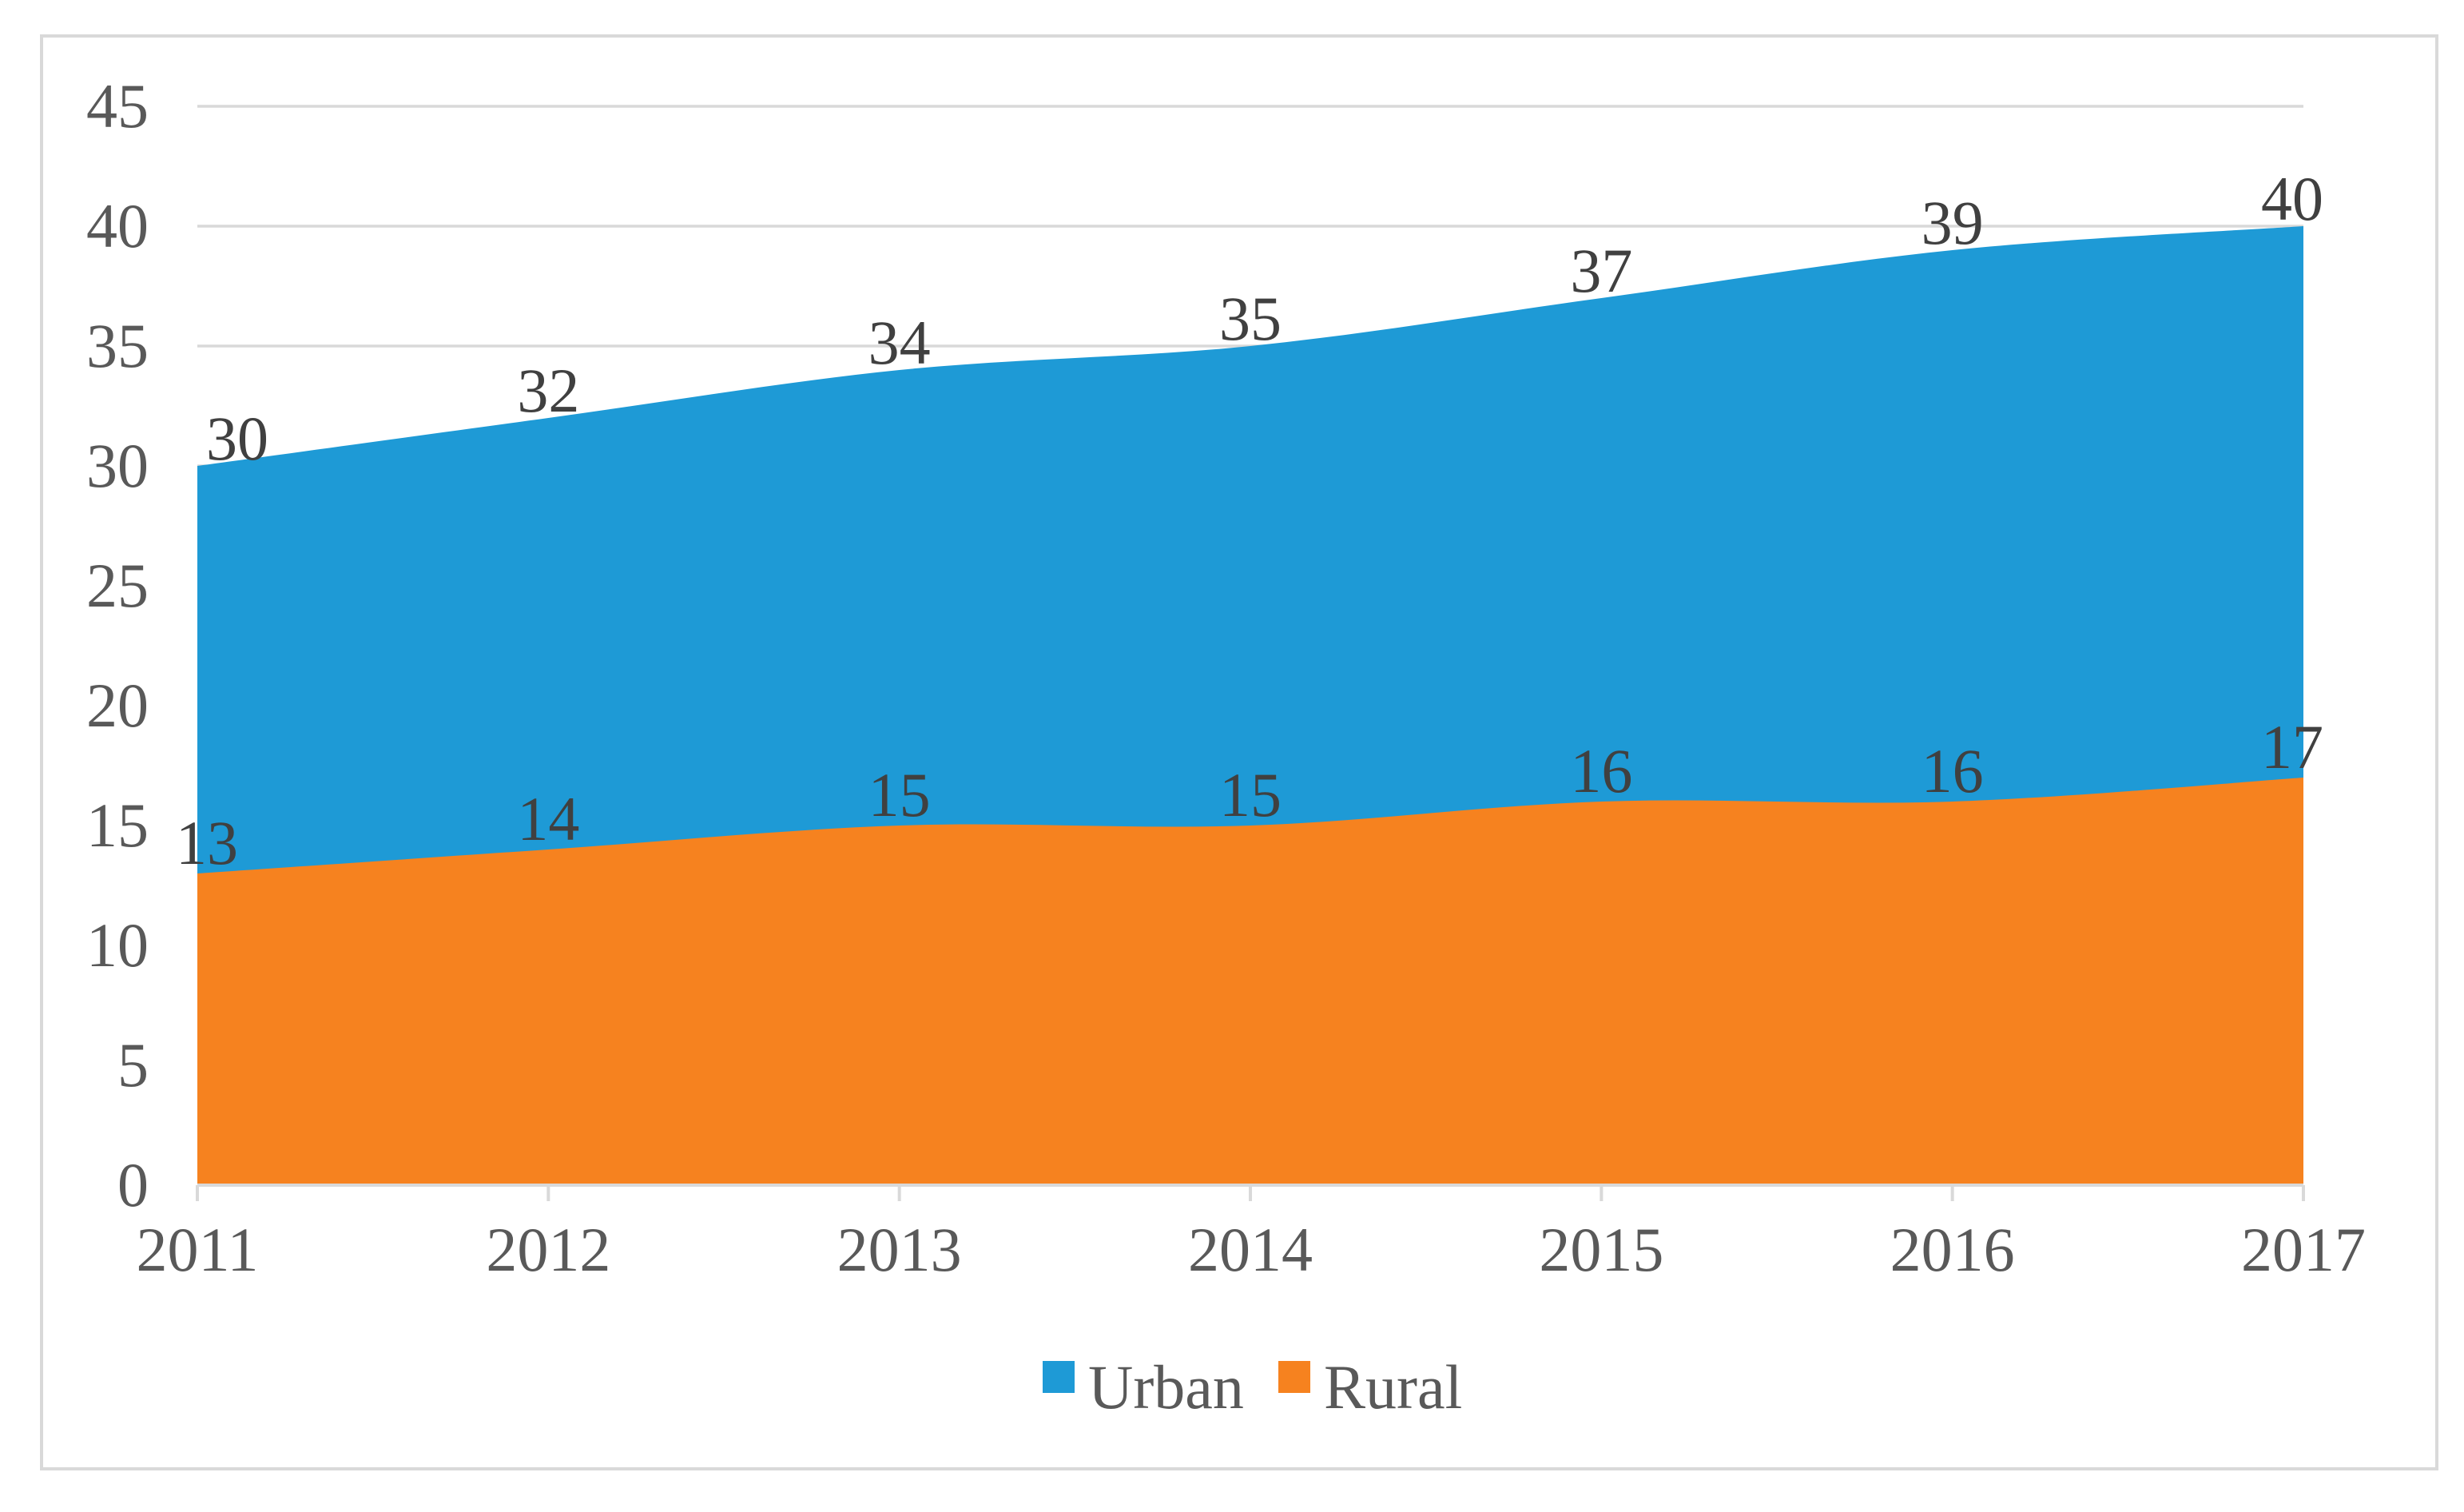 Image resolution: width=2464 pixels, height=1512 pixels. I want to click on x-tick-label-2017: 2017, so click(2303, 1249).